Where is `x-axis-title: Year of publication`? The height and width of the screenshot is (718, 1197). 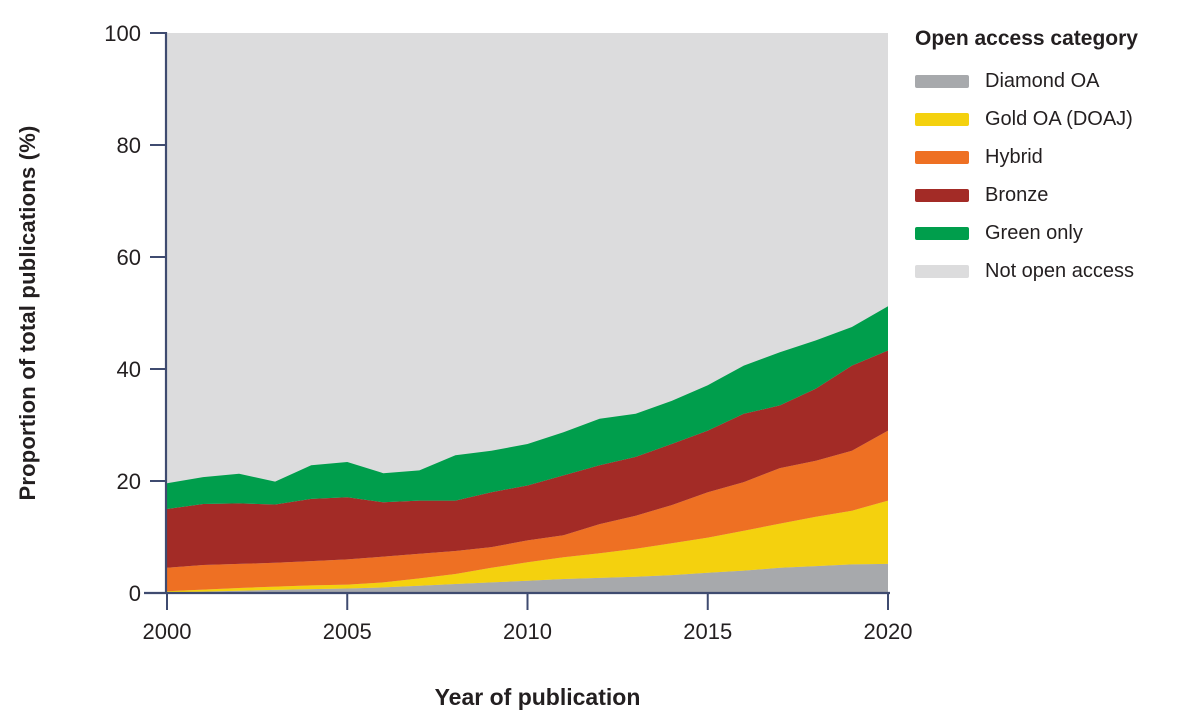
x-axis-title: Year of publication is located at coordinates (537, 697).